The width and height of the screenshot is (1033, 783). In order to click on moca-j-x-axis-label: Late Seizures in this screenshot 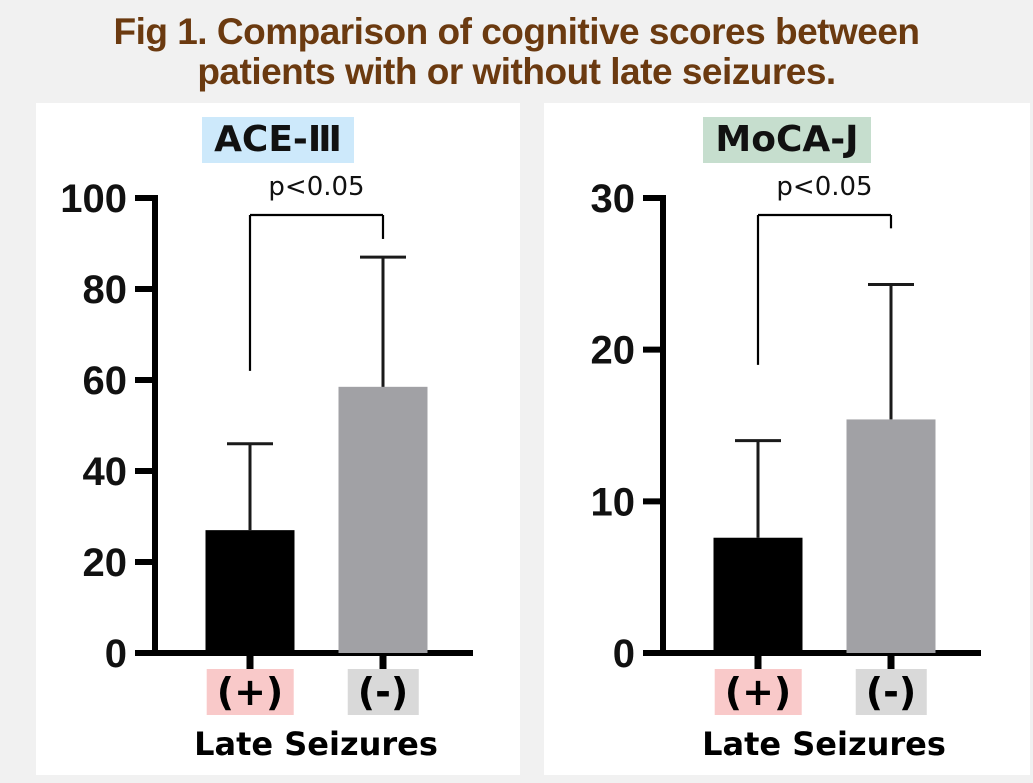, I will do `click(824, 744)`.